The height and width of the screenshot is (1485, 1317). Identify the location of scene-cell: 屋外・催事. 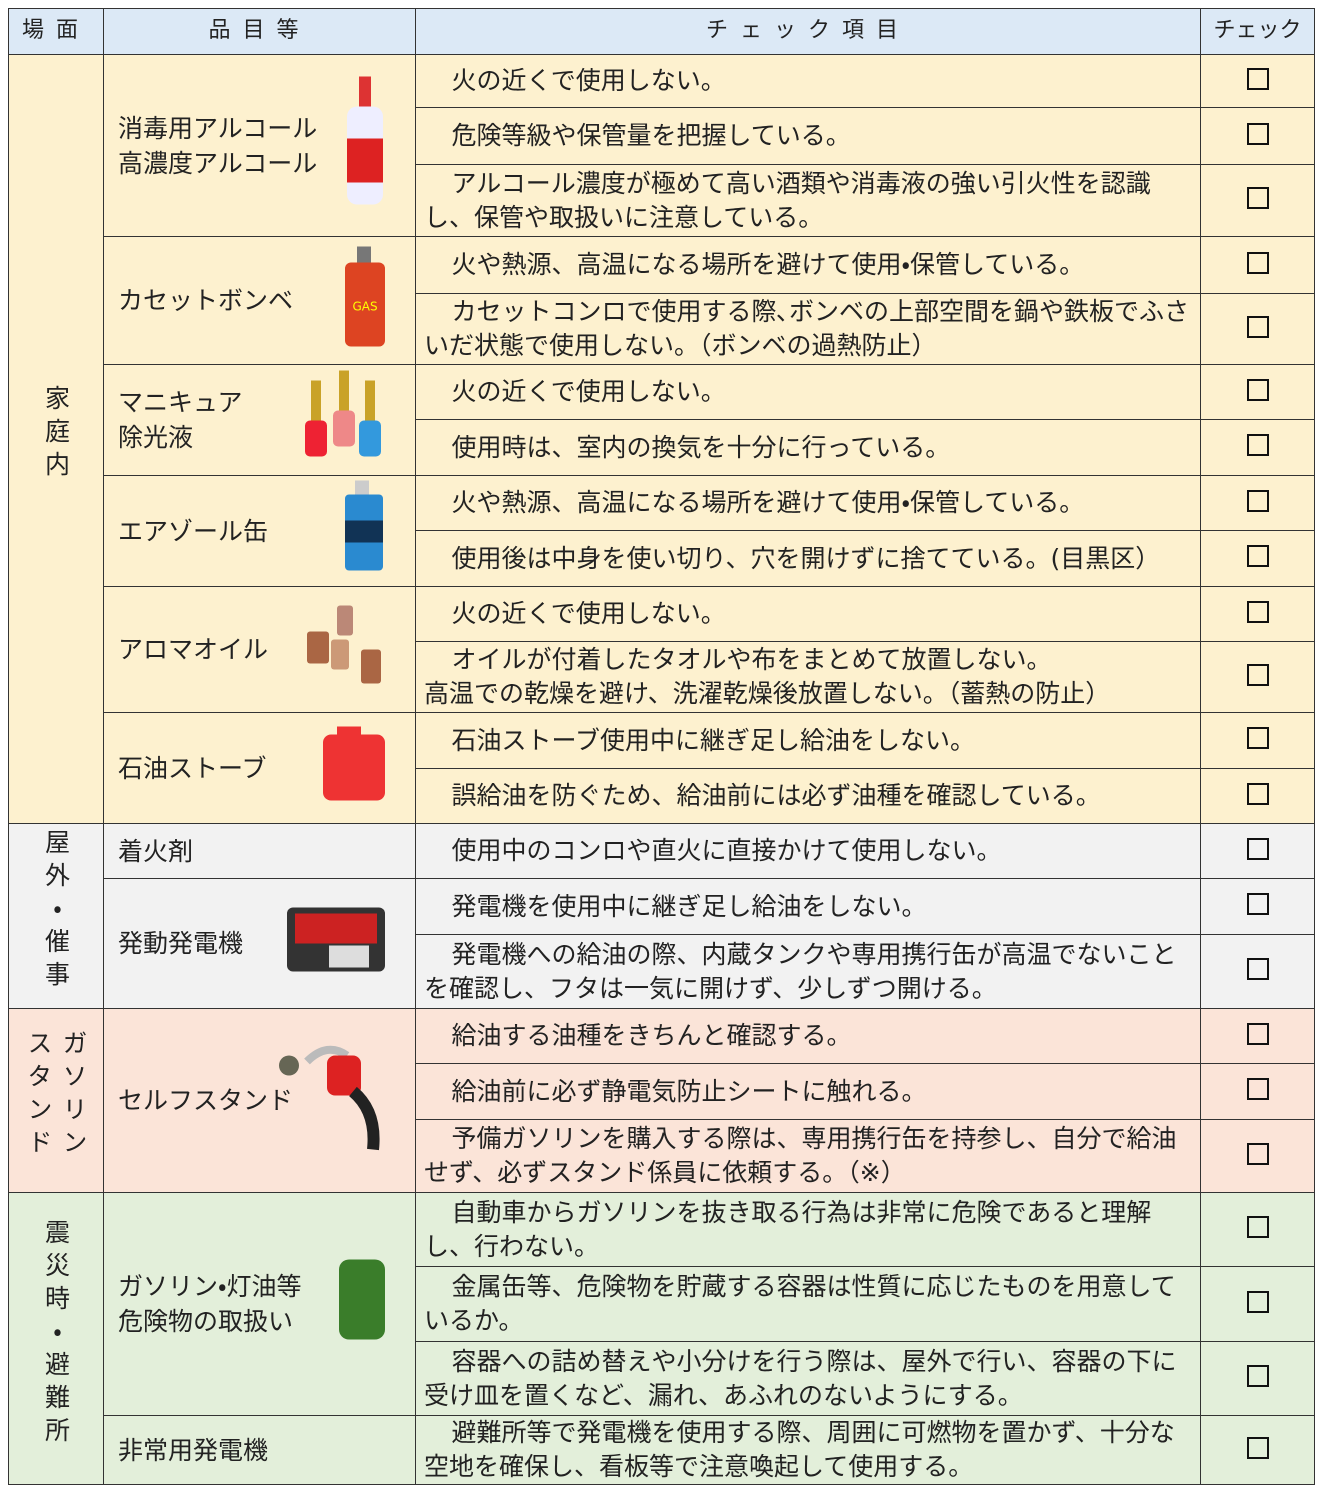
(56, 916).